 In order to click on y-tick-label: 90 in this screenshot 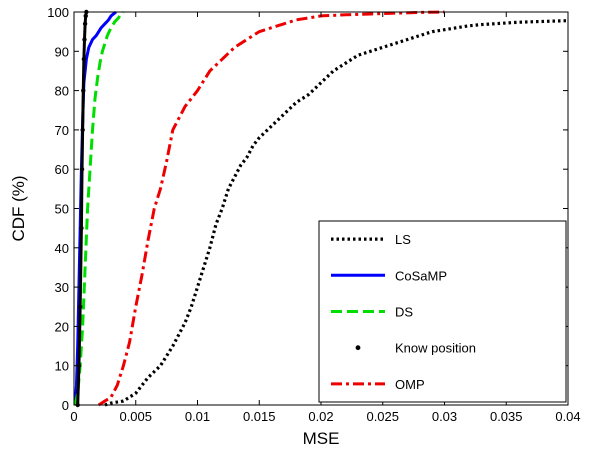, I will do `click(62, 51)`.